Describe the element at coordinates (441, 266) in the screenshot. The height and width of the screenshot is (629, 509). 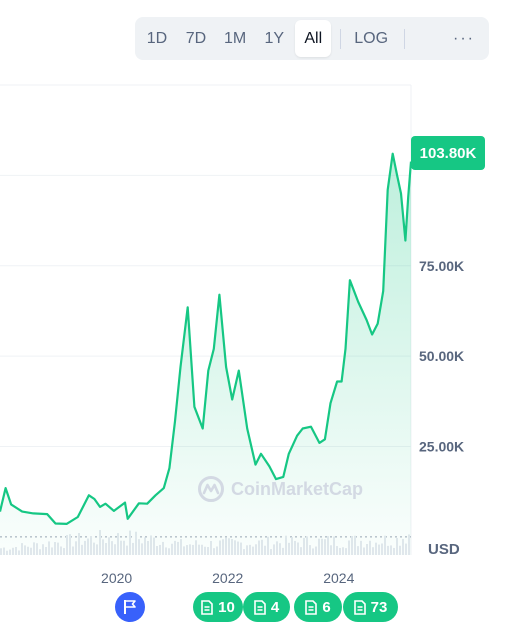
I see `y-tick-label: 75.00K` at that location.